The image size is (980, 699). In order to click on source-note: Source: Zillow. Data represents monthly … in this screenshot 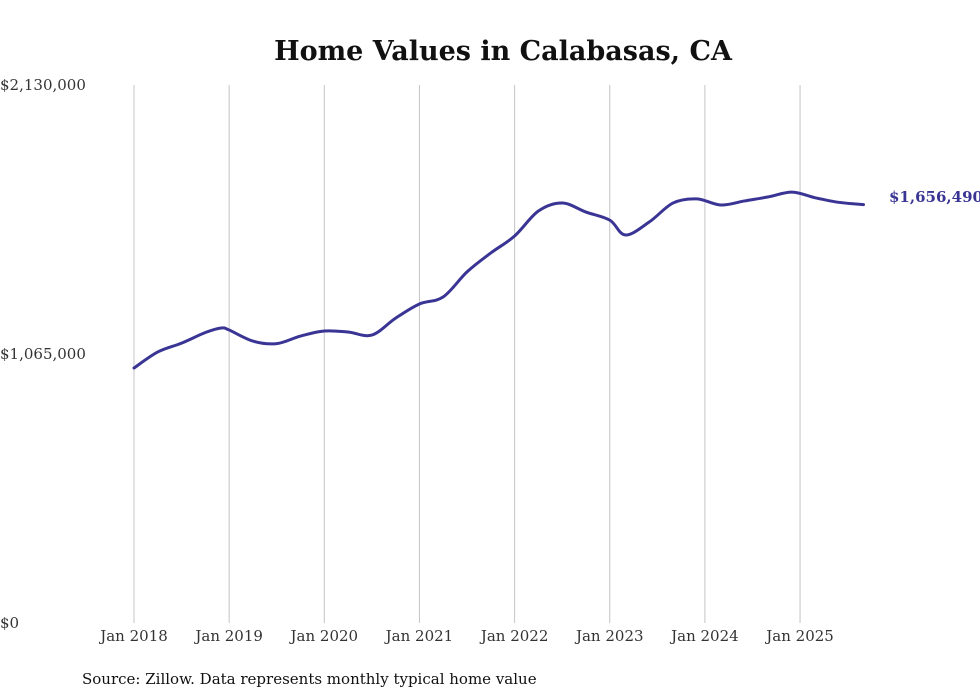, I will do `click(309, 679)`.